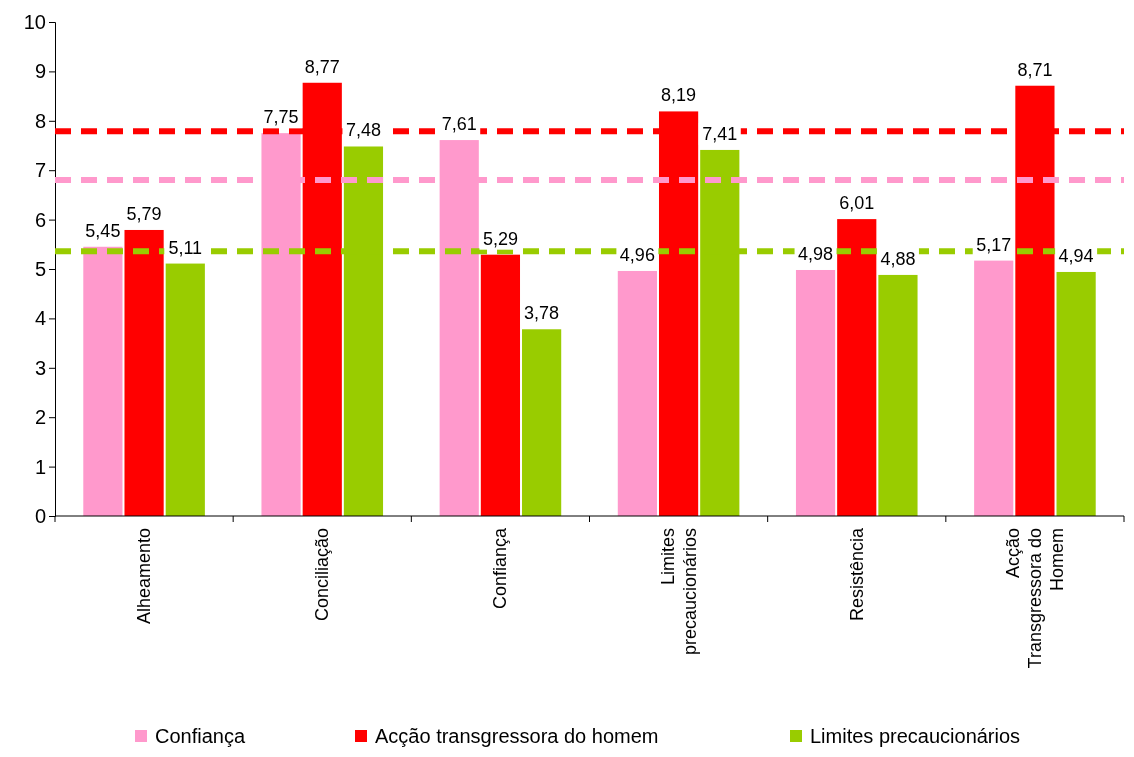  Describe the element at coordinates (40, 318) in the screenshot. I see `y-tick-label: 4` at that location.